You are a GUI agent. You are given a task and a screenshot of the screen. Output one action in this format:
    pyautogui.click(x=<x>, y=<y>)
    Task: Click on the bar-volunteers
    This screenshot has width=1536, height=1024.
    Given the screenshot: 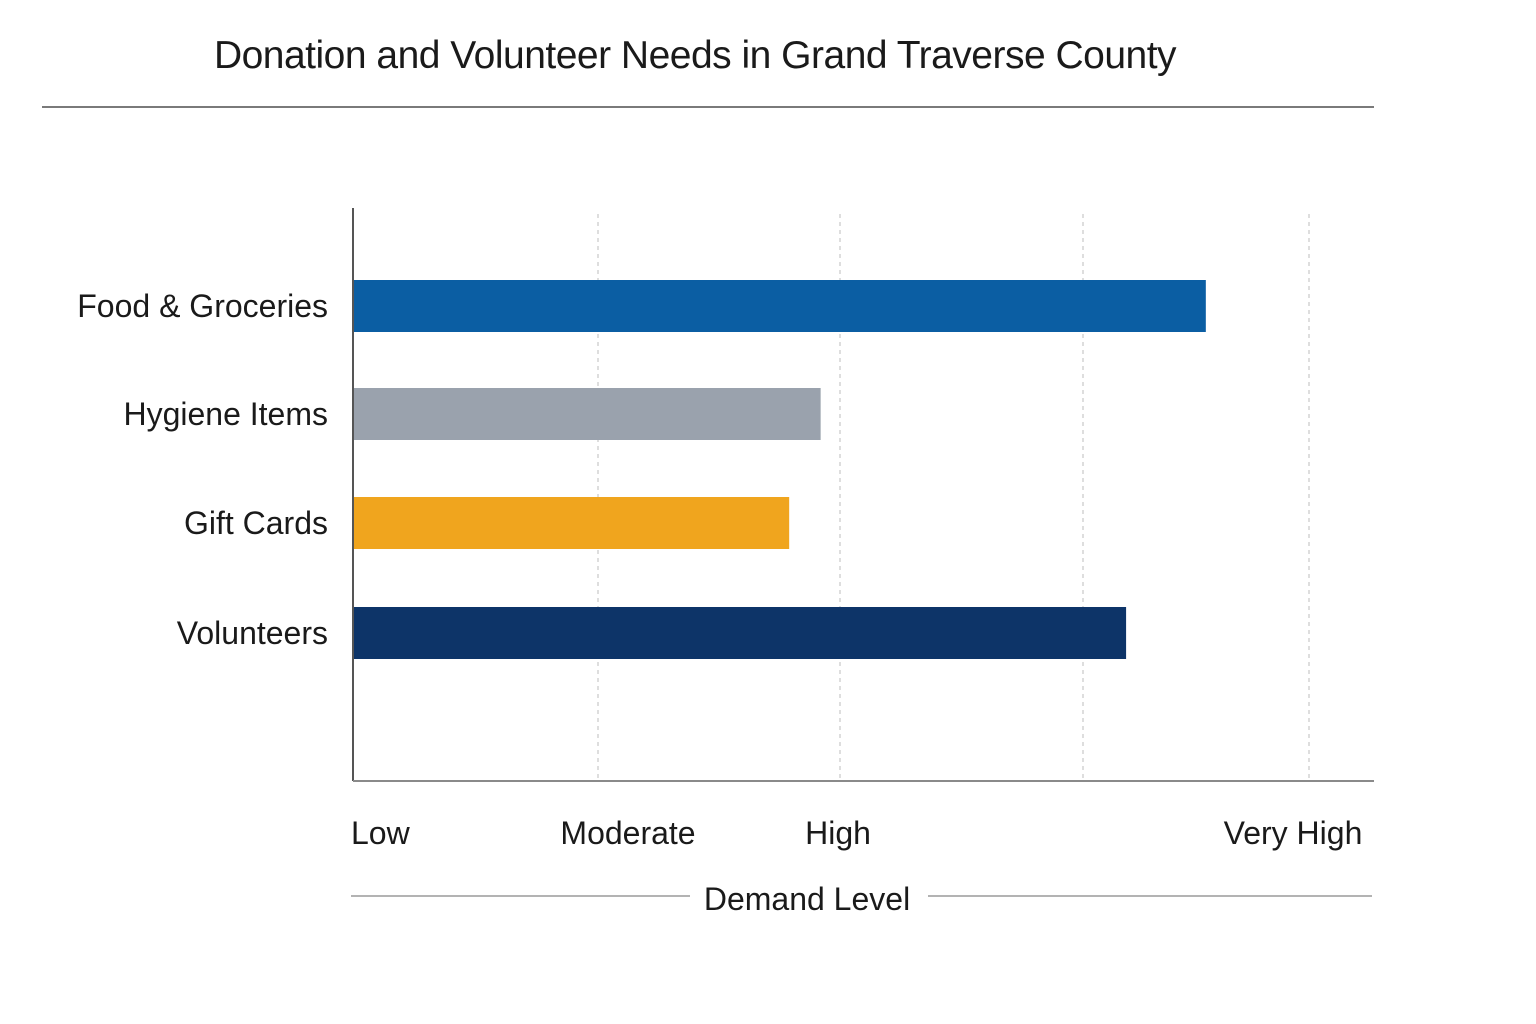 What is the action you would take?
    pyautogui.click(x=740, y=633)
    